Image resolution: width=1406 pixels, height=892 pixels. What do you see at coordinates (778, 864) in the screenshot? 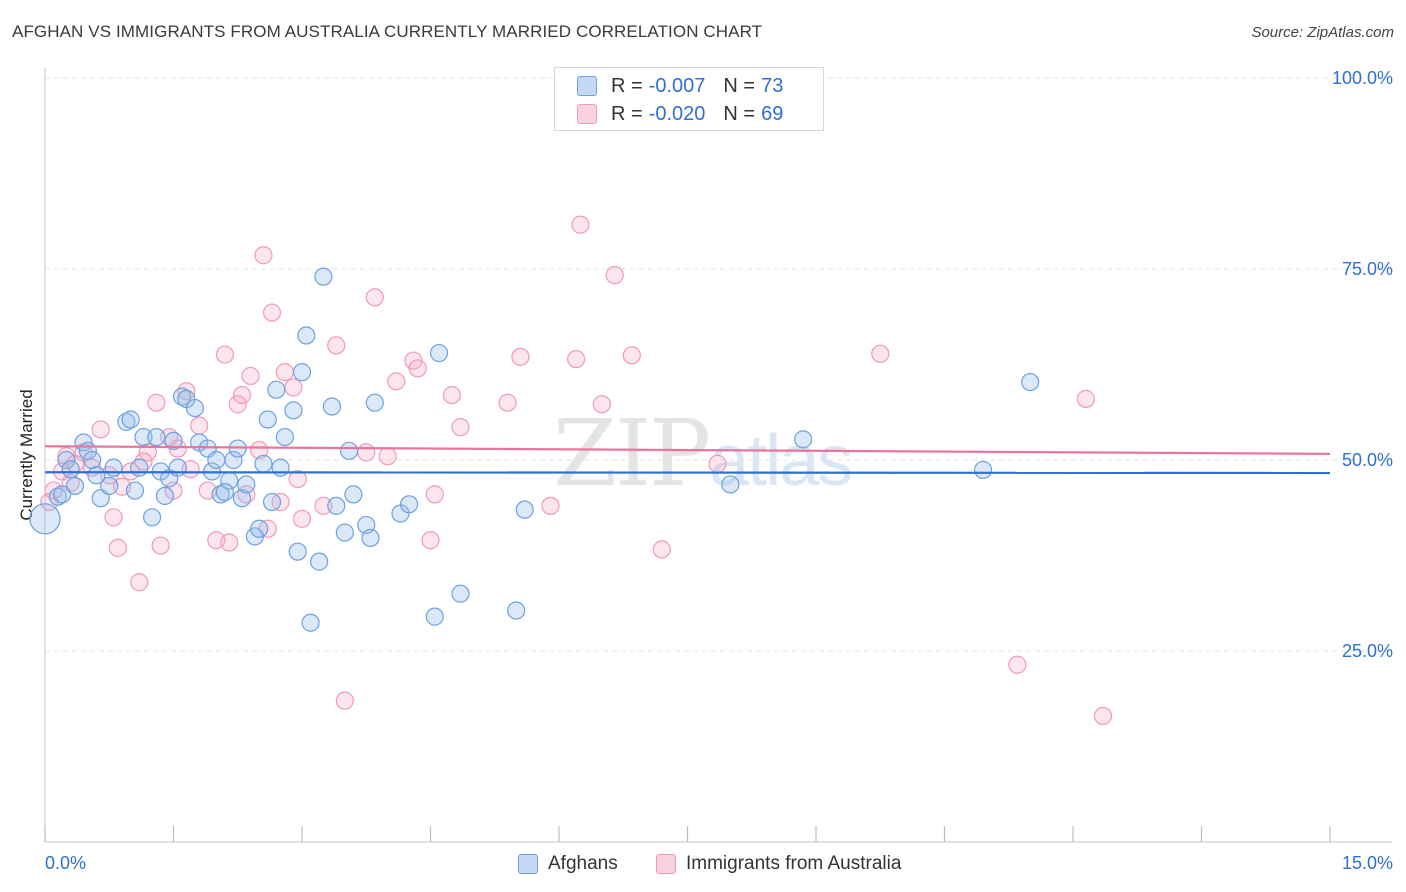
I see `bottom-legend-australia: Immigrants from Australia` at bounding box center [778, 864].